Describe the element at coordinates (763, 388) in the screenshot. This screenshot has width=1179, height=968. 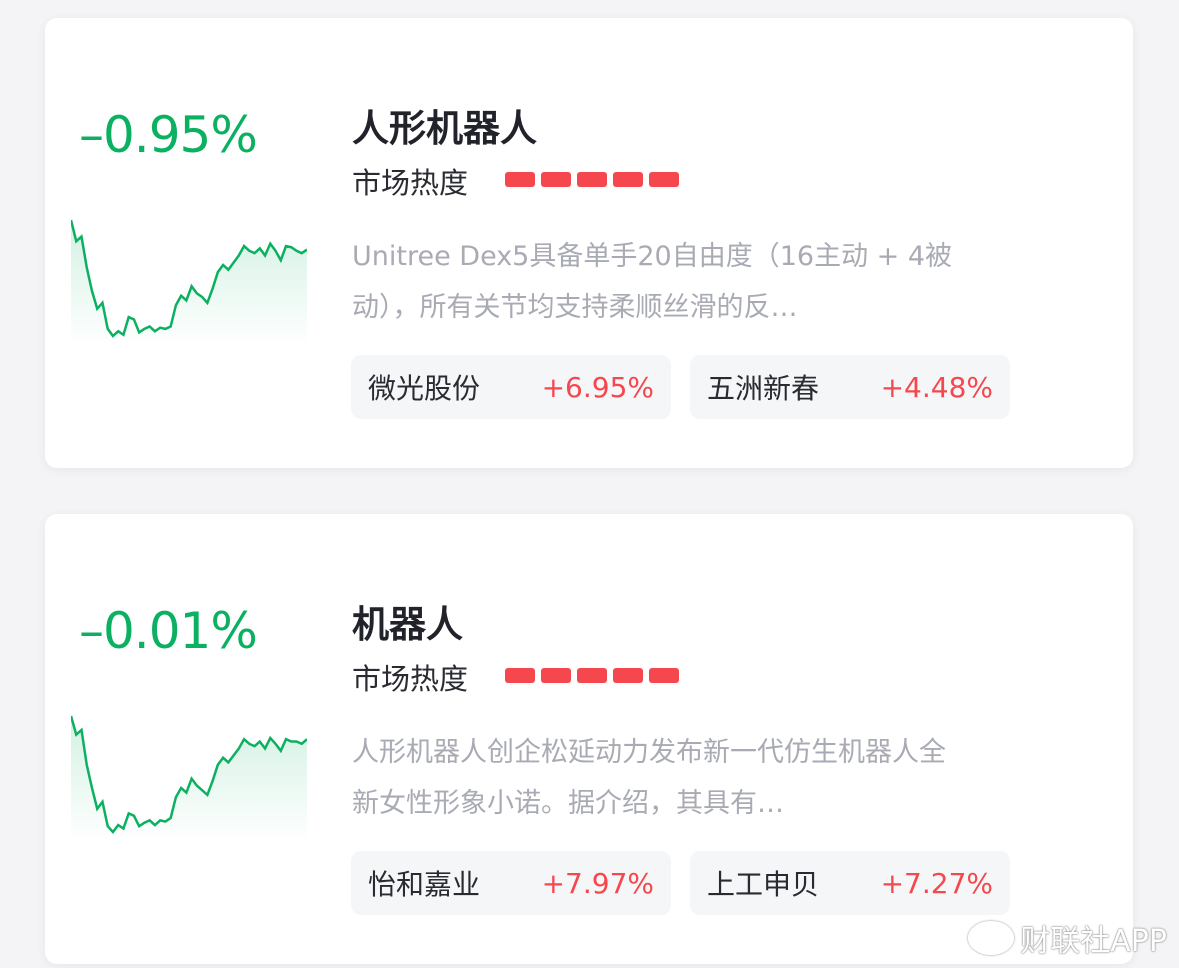
I see `stock-name: 五洲新春` at that location.